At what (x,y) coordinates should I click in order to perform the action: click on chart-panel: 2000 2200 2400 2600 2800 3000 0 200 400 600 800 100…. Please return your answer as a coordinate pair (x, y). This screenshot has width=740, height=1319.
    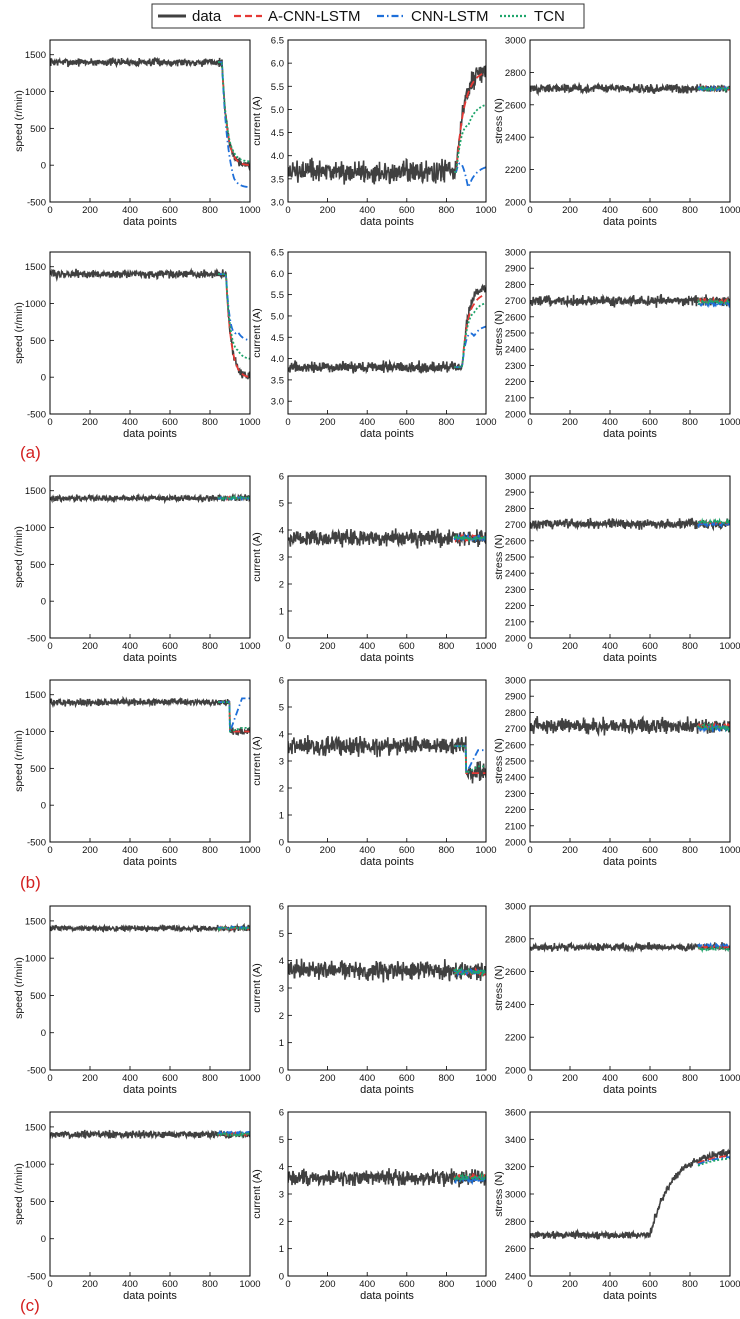
    Looking at the image, I should click on (616, 999).